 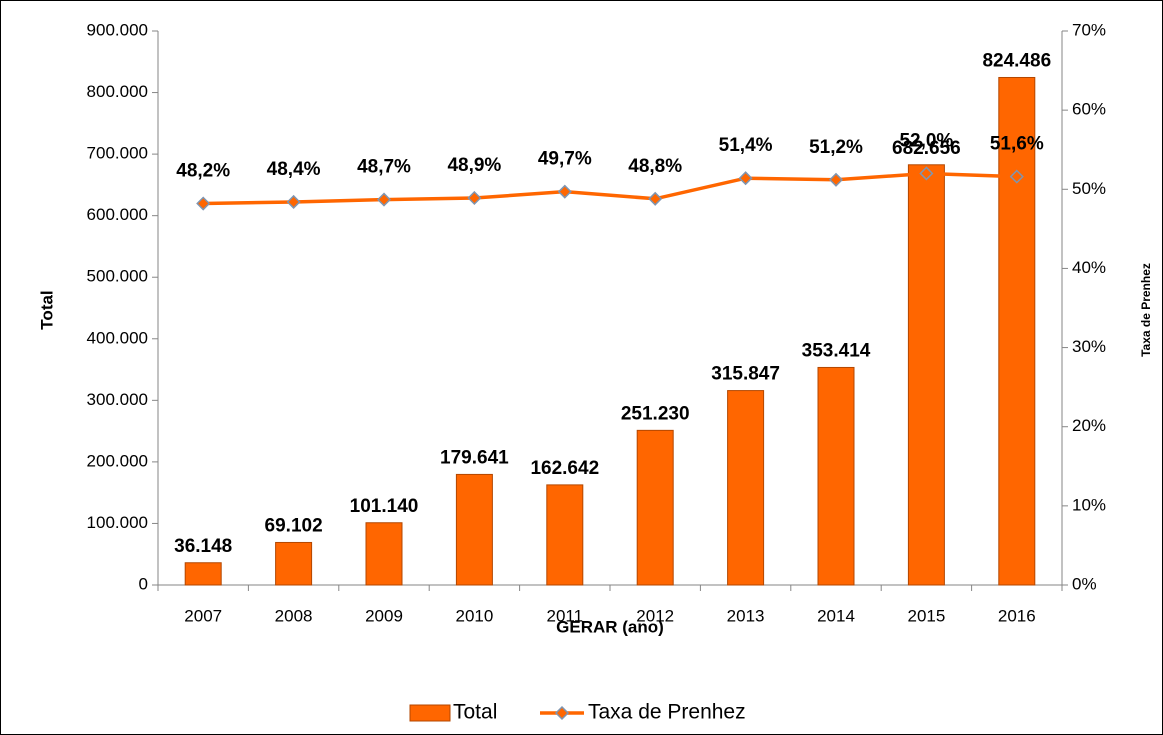 What do you see at coordinates (562, 713) in the screenshot?
I see `legend-marker` at bounding box center [562, 713].